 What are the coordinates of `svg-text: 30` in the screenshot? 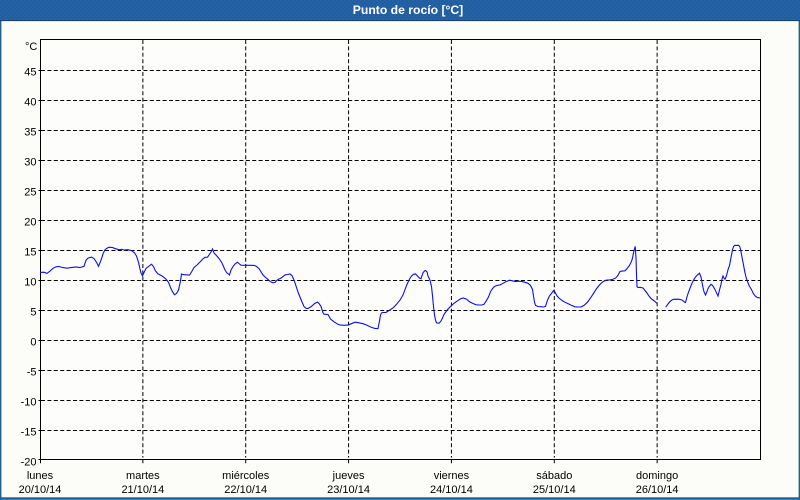 It's located at (30, 163).